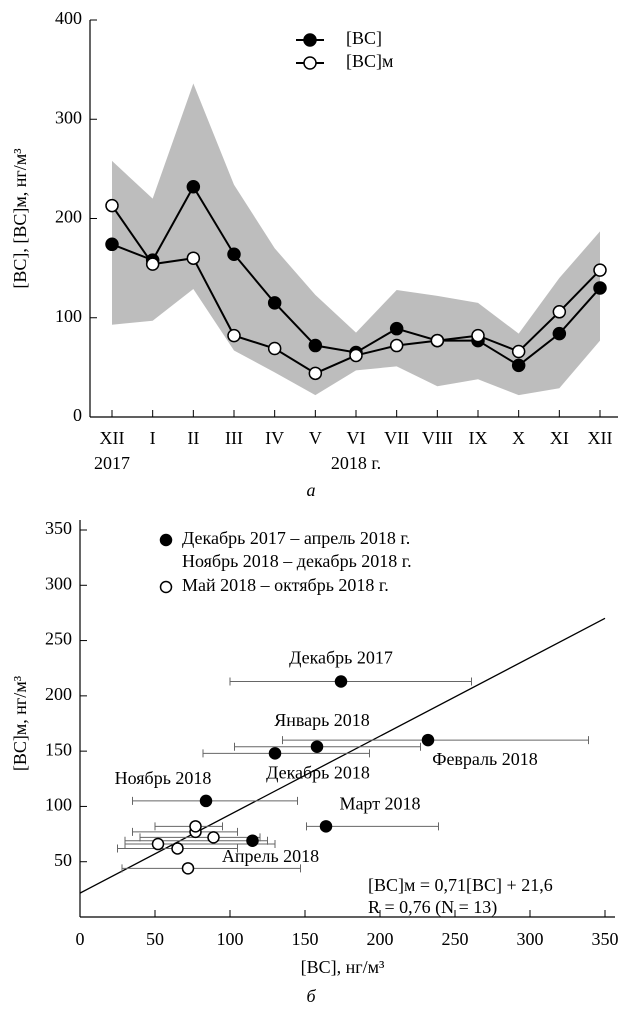  I want to click on legend-text: [BC]м, so click(369, 61).